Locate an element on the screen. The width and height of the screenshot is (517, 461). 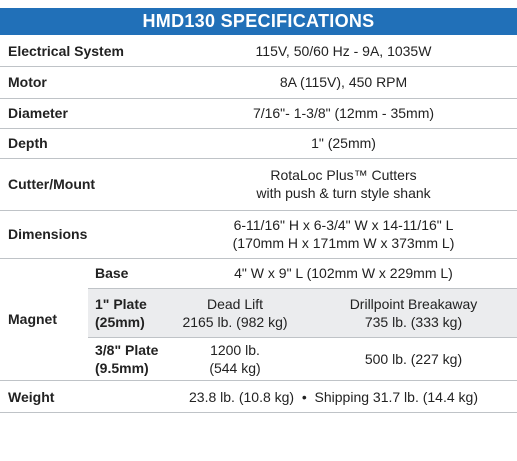
text: 1" Plate is located at coordinates (121, 304).